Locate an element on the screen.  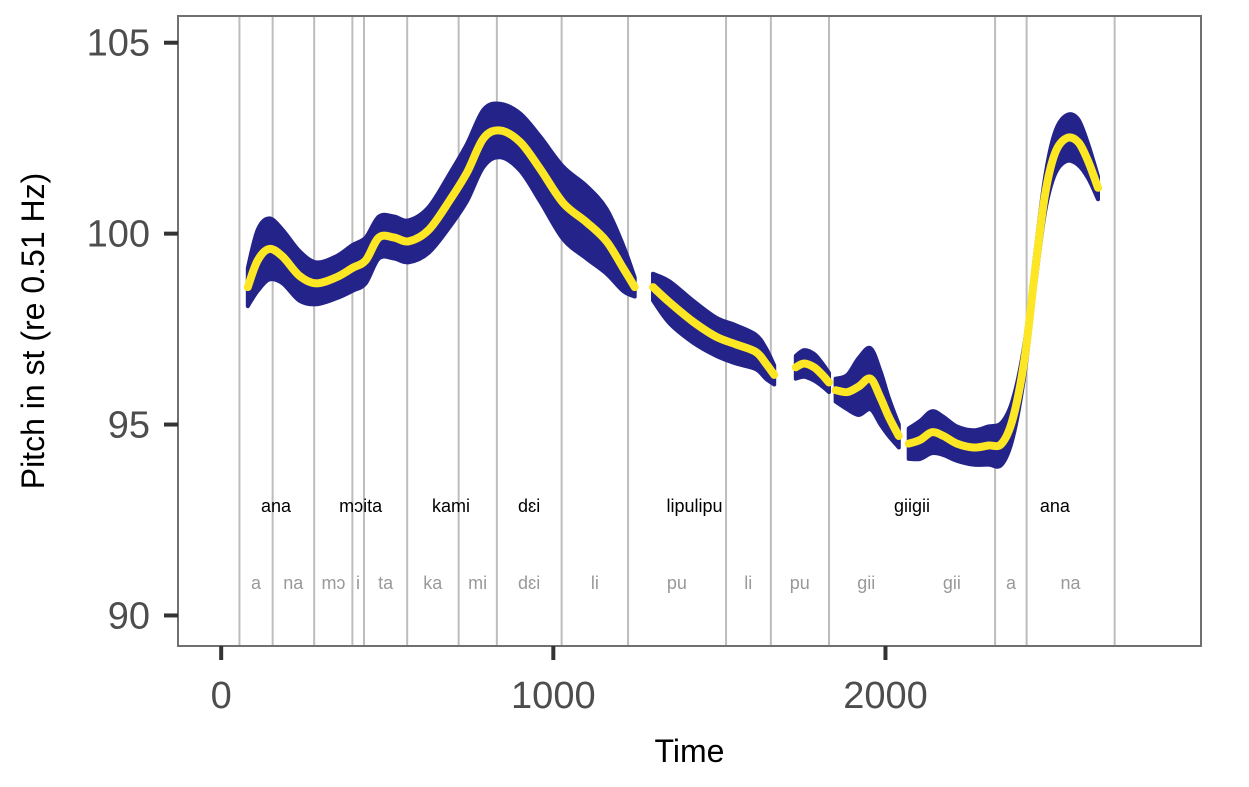
y-axis-ticks: 90 95 100 105 is located at coordinates (132, 330).